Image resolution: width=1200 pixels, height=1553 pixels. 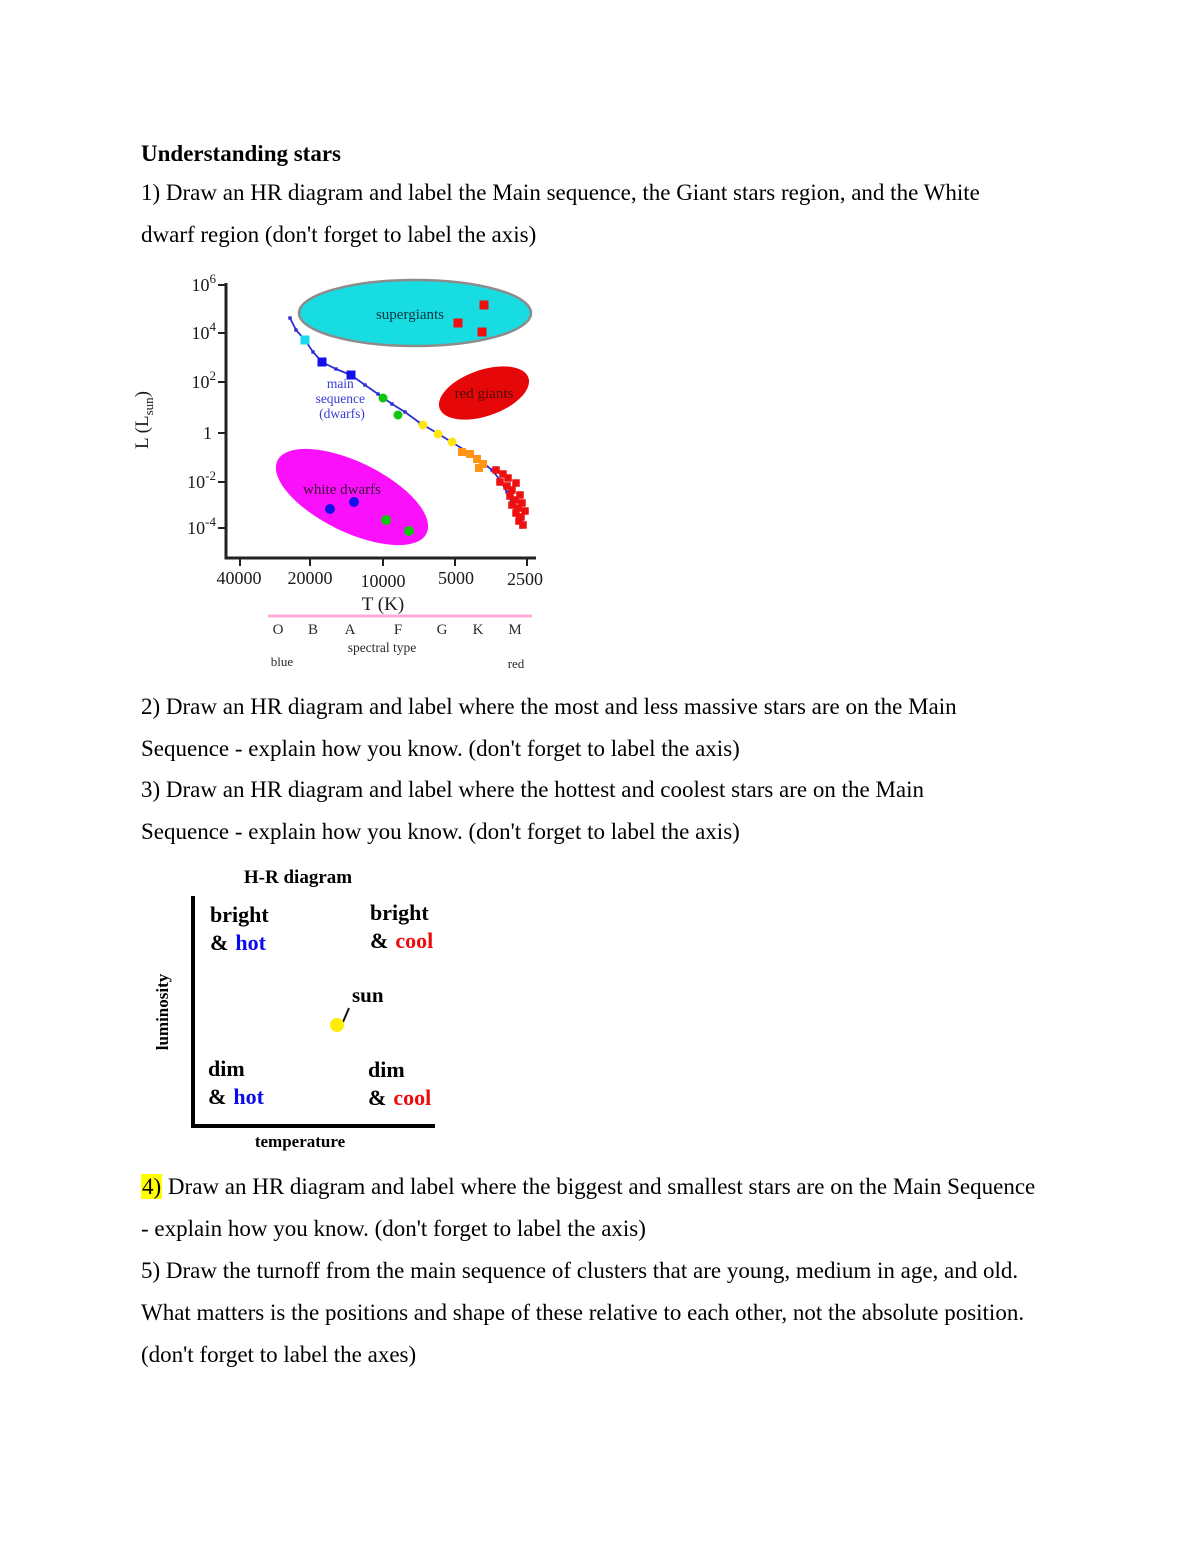 What do you see at coordinates (300, 1141) in the screenshot?
I see `sketch-x-label: temperature` at bounding box center [300, 1141].